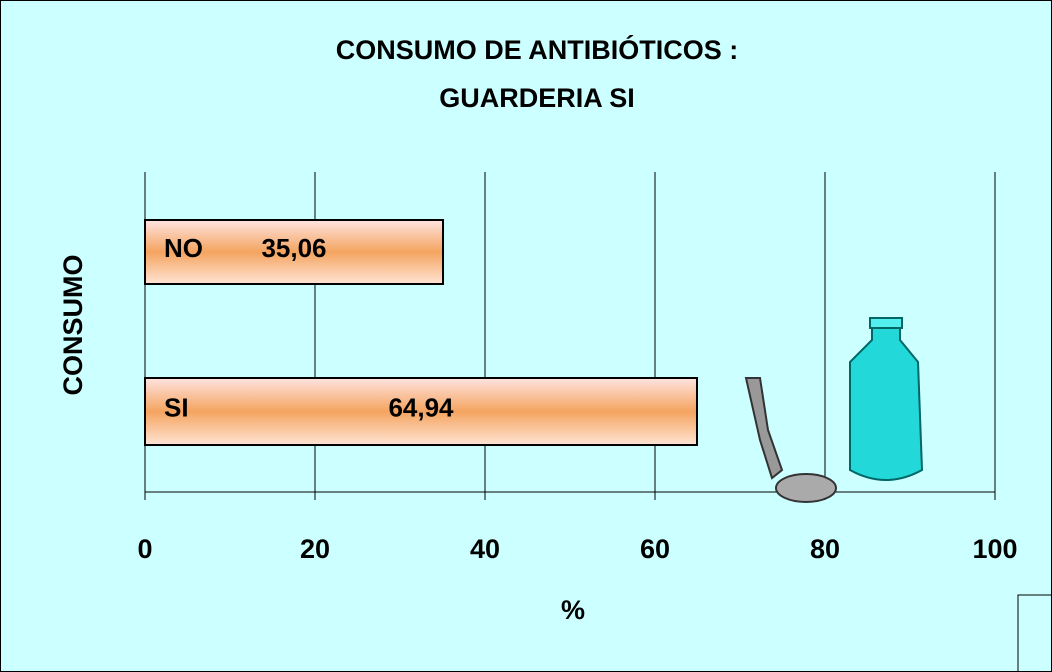 The image size is (1052, 672). I want to click on x-tick-label: 100, so click(994, 549).